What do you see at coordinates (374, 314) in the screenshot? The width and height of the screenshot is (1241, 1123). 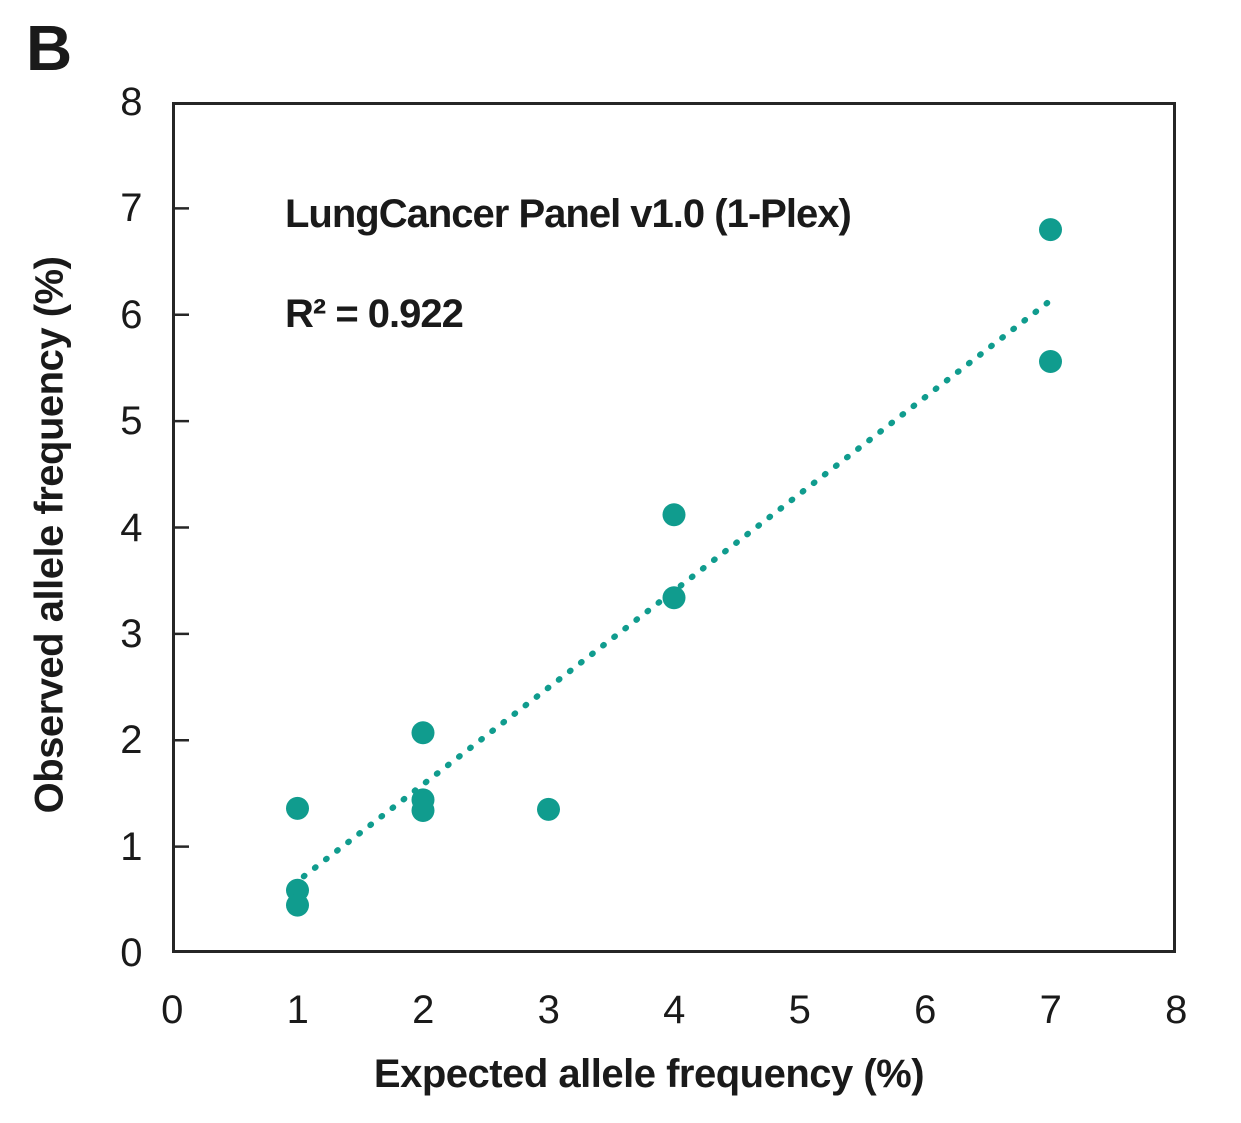 I see `r-squared-annotation: R² = 0.922` at bounding box center [374, 314].